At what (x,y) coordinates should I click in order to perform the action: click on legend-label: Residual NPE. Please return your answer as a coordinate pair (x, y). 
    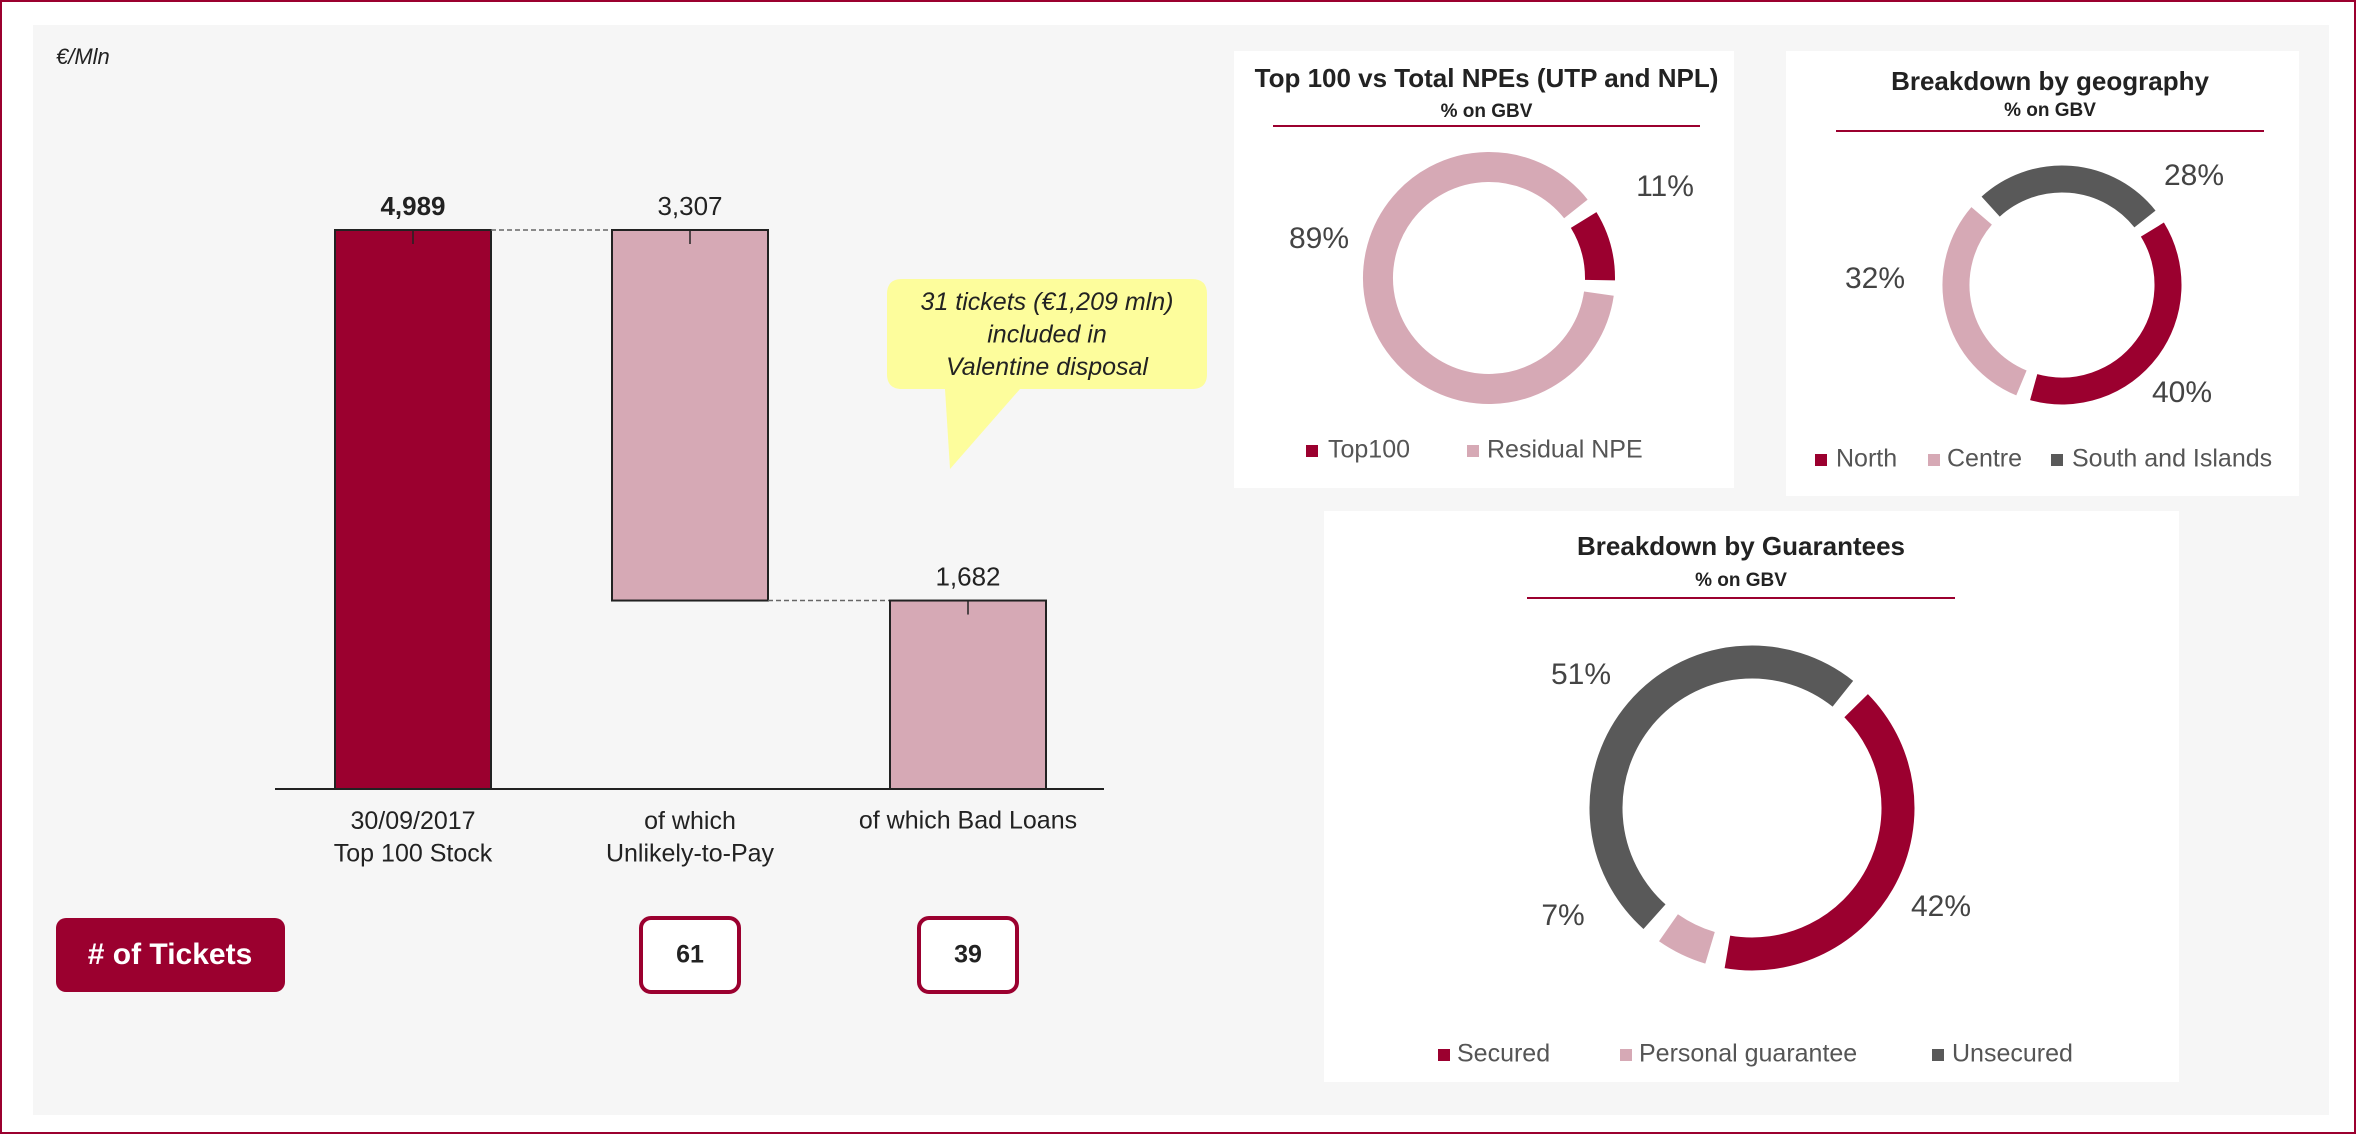
    Looking at the image, I should click on (1565, 450).